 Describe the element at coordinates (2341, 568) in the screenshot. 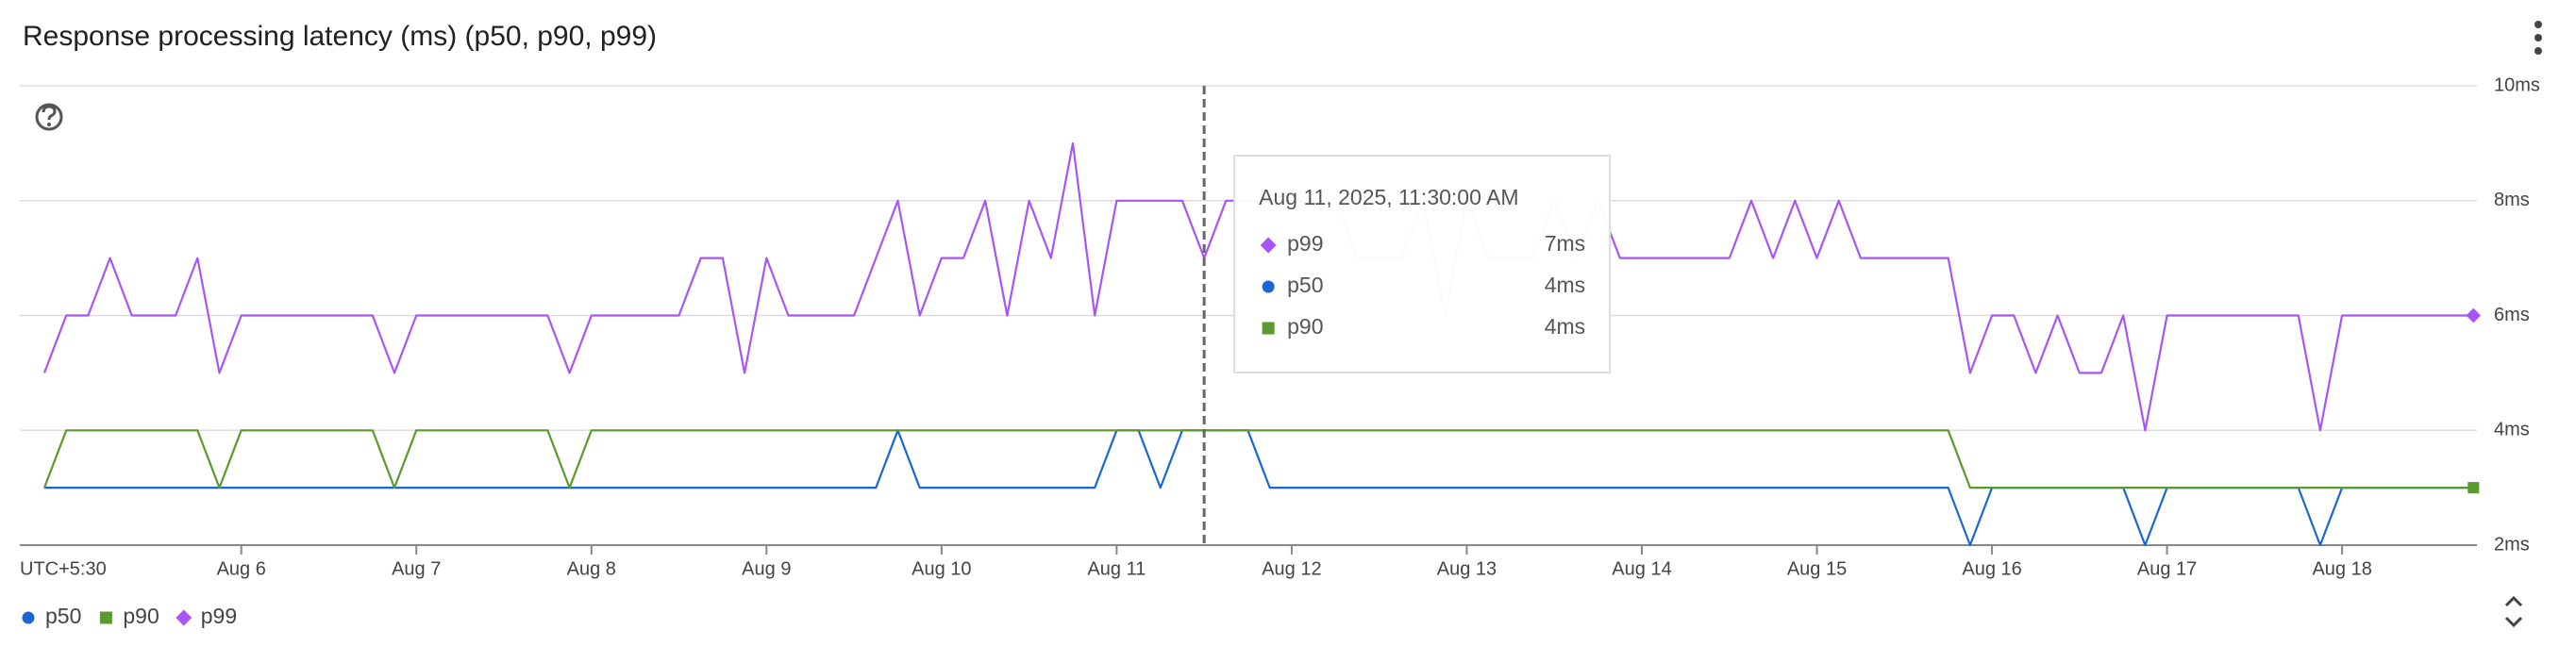

I see `x-tick-label: Aug 18` at that location.